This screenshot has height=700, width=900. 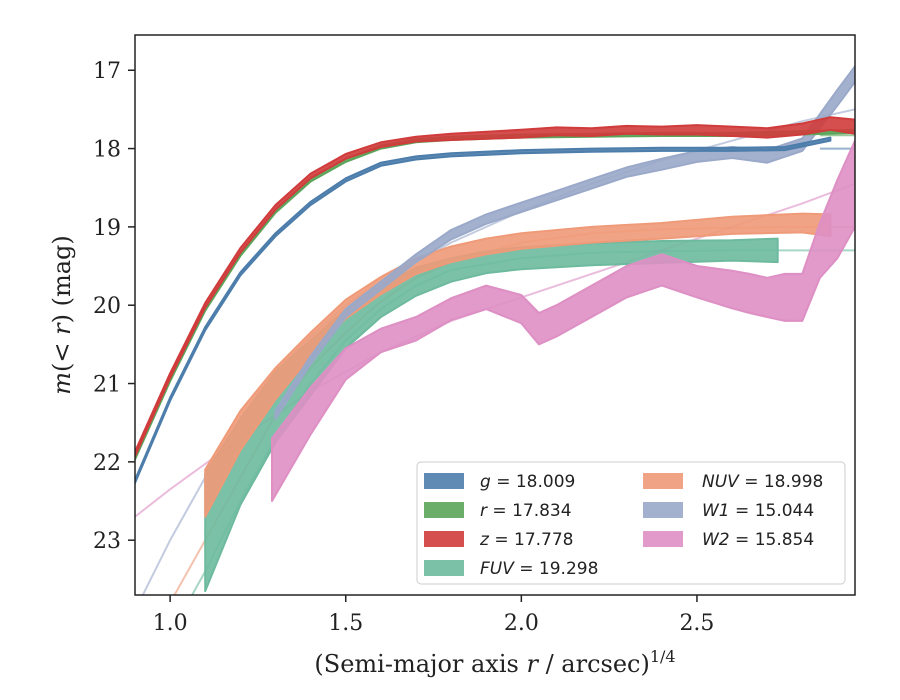 What do you see at coordinates (793, 482) in the screenshot?
I see `legend-value-nuv: 18.998` at bounding box center [793, 482].